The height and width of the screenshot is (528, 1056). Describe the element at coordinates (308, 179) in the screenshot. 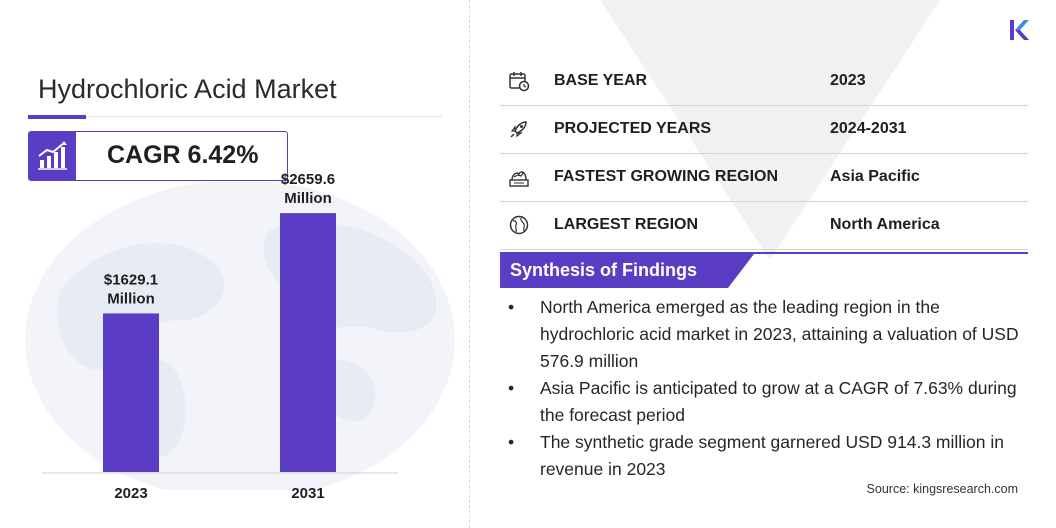

I see `data-label: $2659.6` at that location.